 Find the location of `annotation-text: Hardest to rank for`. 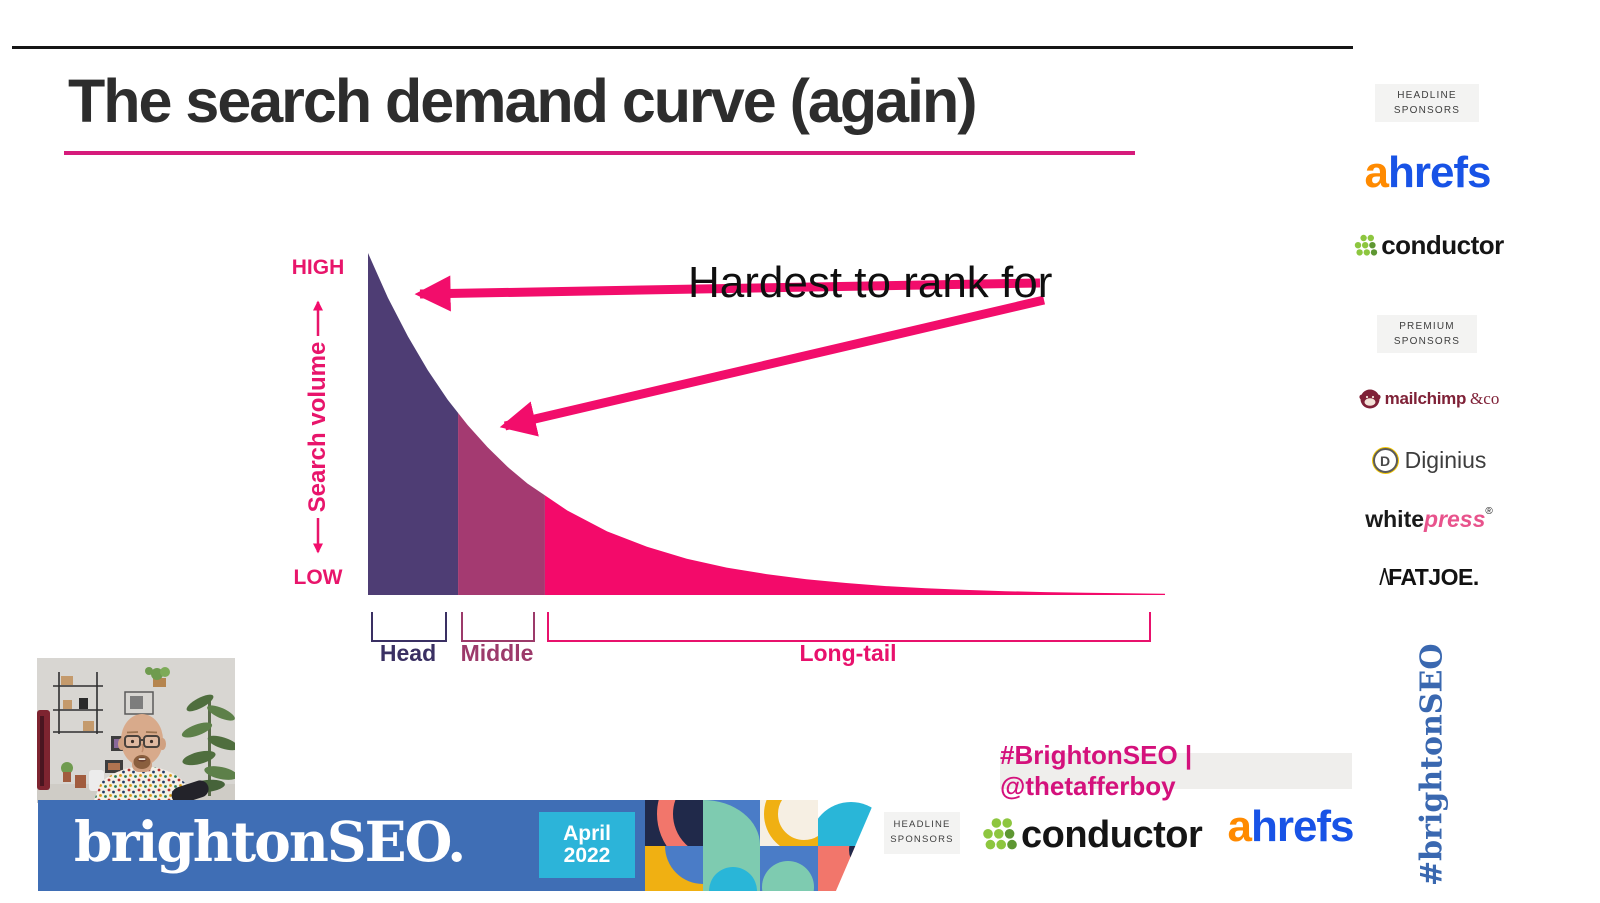

annotation-text: Hardest to rank for is located at coordinates (870, 282).